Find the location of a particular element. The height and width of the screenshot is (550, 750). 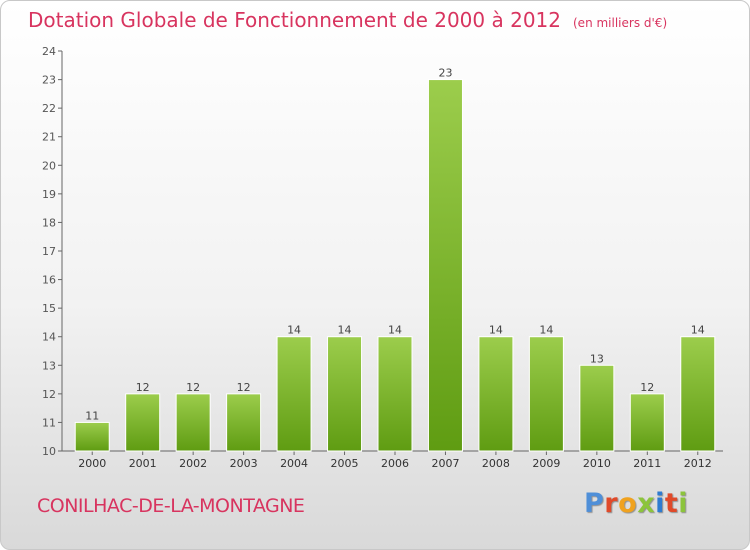

bar-2004 is located at coordinates (294, 394).